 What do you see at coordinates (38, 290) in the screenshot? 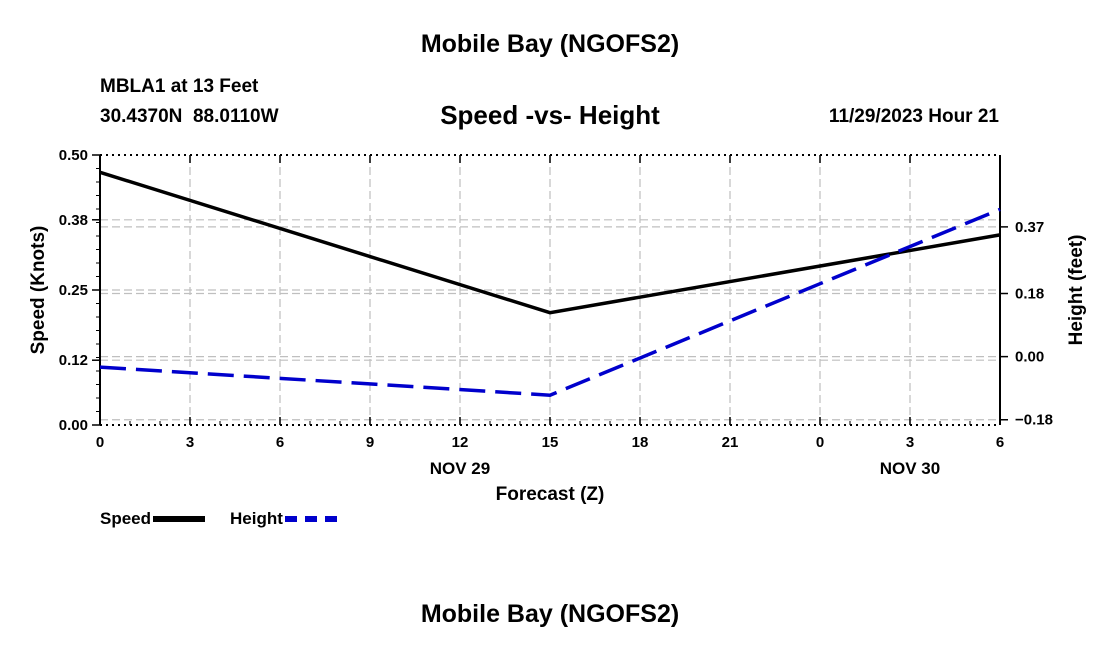
I see `y-axis-label: Speed (Knots)` at bounding box center [38, 290].